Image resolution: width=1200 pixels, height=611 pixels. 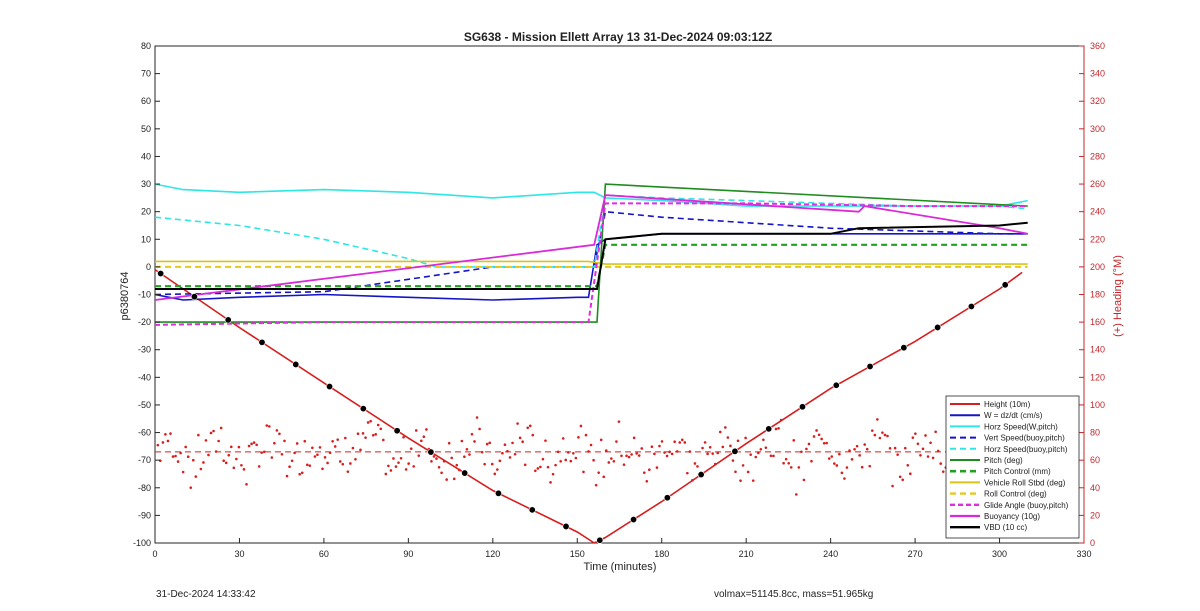 I want to click on y-tick-label-left: -50, so click(x=144, y=405).